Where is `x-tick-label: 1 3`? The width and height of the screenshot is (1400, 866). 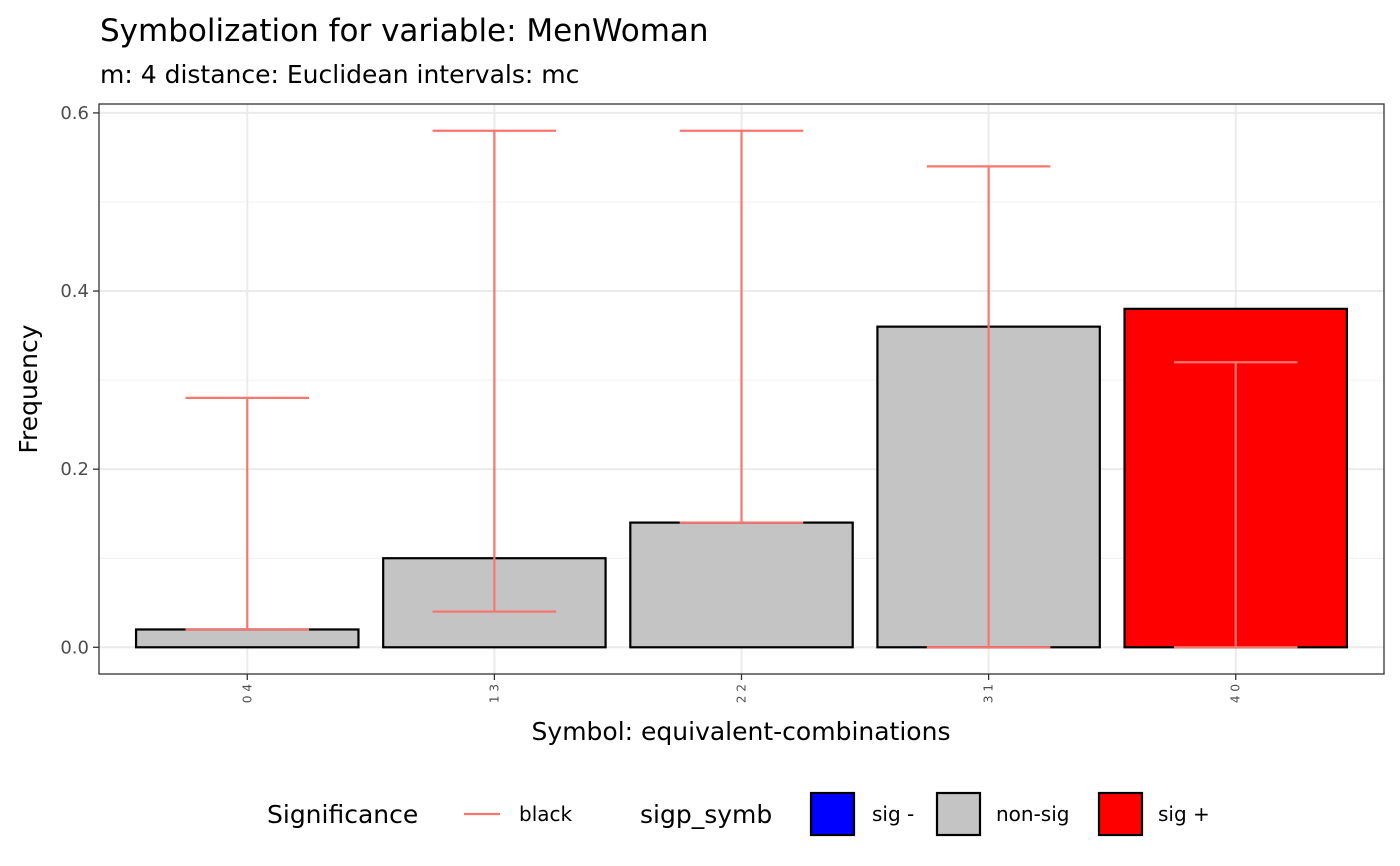 x-tick-label: 1 3 is located at coordinates (494, 693).